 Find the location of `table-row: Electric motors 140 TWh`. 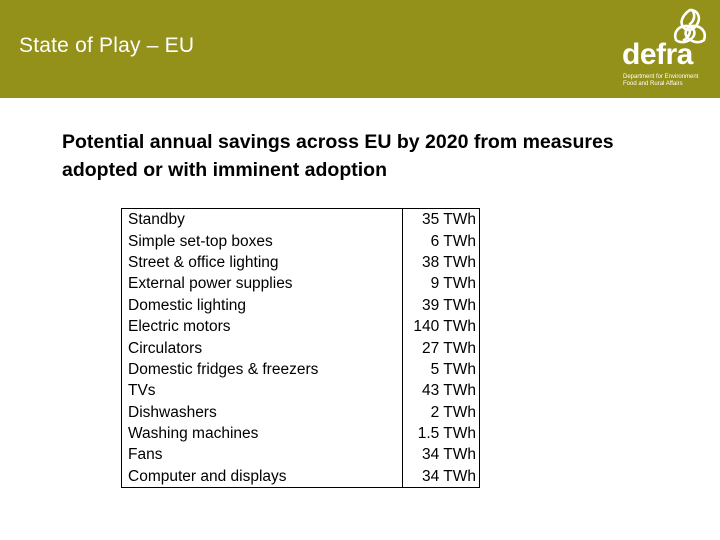

table-row: Electric motors 140 TWh is located at coordinates (300, 326).